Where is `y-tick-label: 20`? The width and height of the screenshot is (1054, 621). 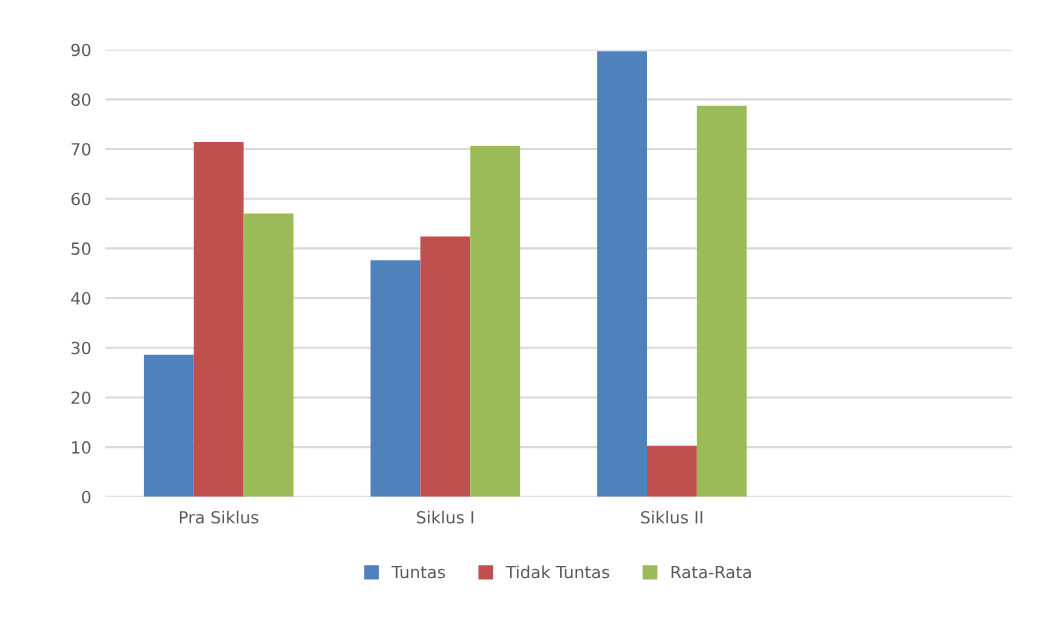 y-tick-label: 20 is located at coordinates (81, 398).